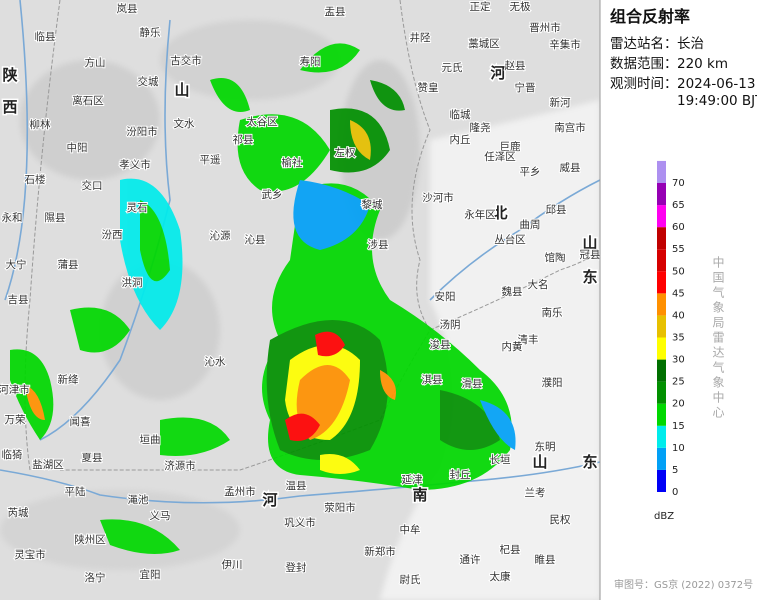 This screenshot has height=600, width=757. What do you see at coordinates (678, 448) in the screenshot?
I see `legend-tick-label: 10` at bounding box center [678, 448].